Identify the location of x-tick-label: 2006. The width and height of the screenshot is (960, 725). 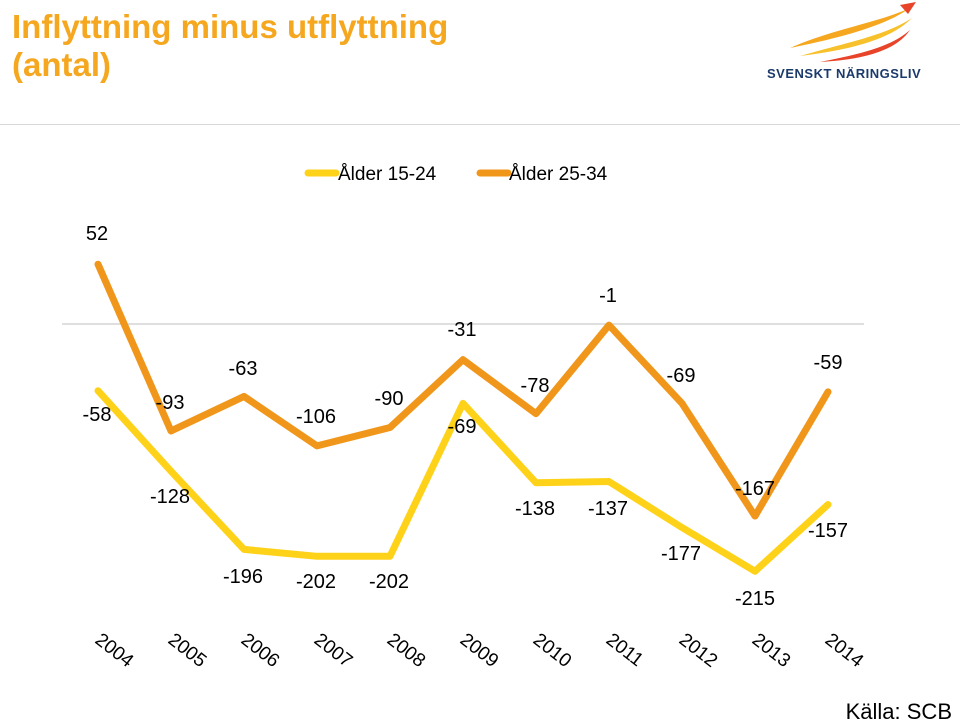
(260, 650).